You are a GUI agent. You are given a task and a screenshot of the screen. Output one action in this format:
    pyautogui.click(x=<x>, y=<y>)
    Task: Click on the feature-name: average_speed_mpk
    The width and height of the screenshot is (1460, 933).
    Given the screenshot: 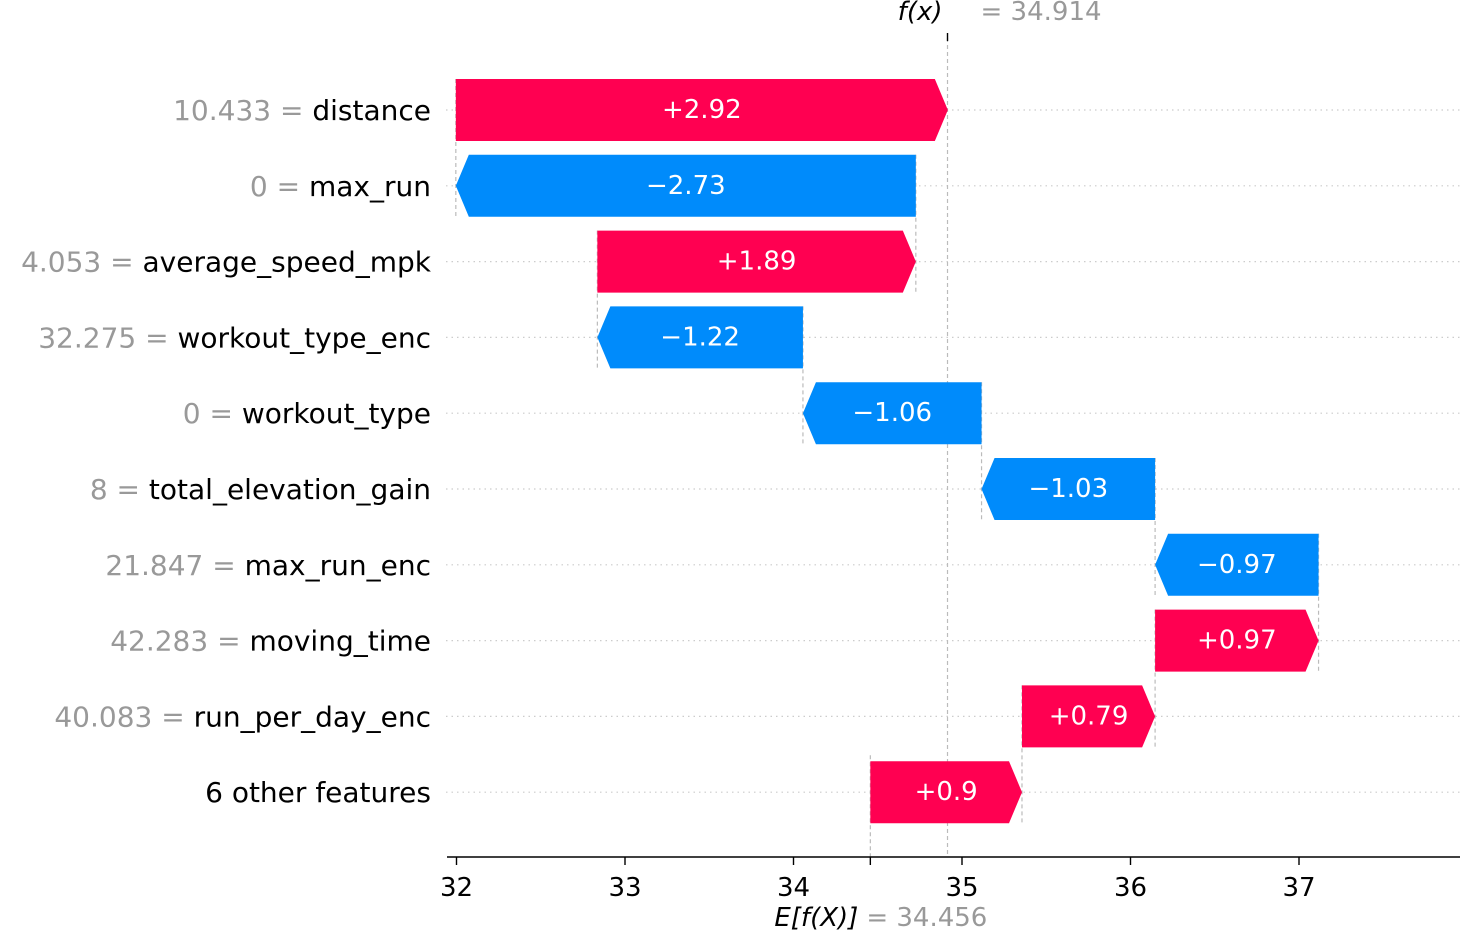 What is the action you would take?
    pyautogui.click(x=287, y=261)
    